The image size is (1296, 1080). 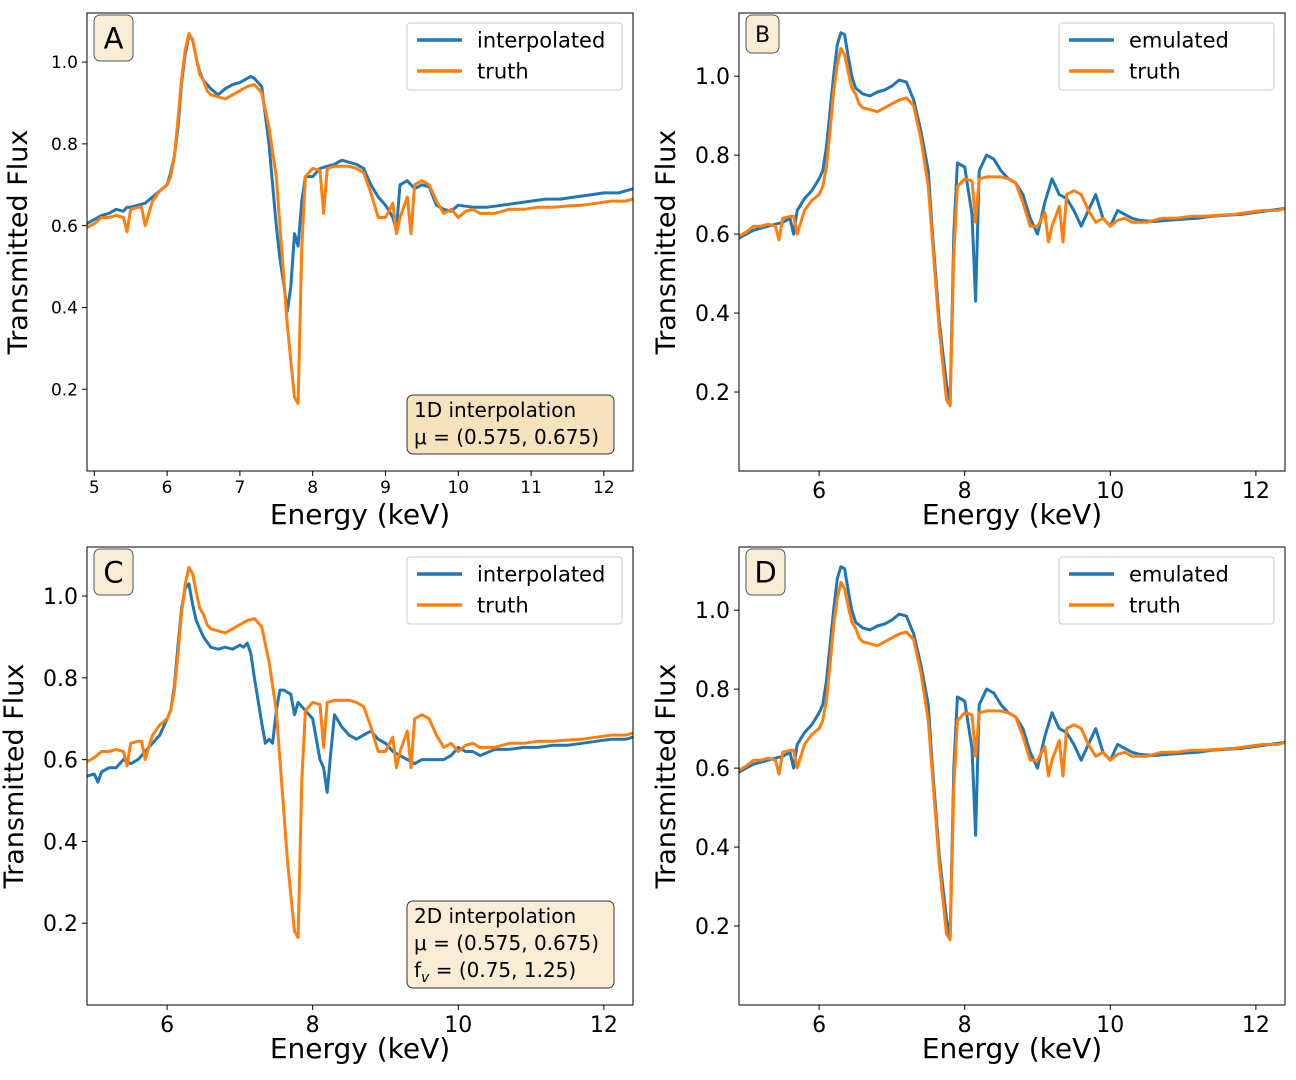 What do you see at coordinates (425, 978) in the screenshot?
I see `subscript: v` at bounding box center [425, 978].